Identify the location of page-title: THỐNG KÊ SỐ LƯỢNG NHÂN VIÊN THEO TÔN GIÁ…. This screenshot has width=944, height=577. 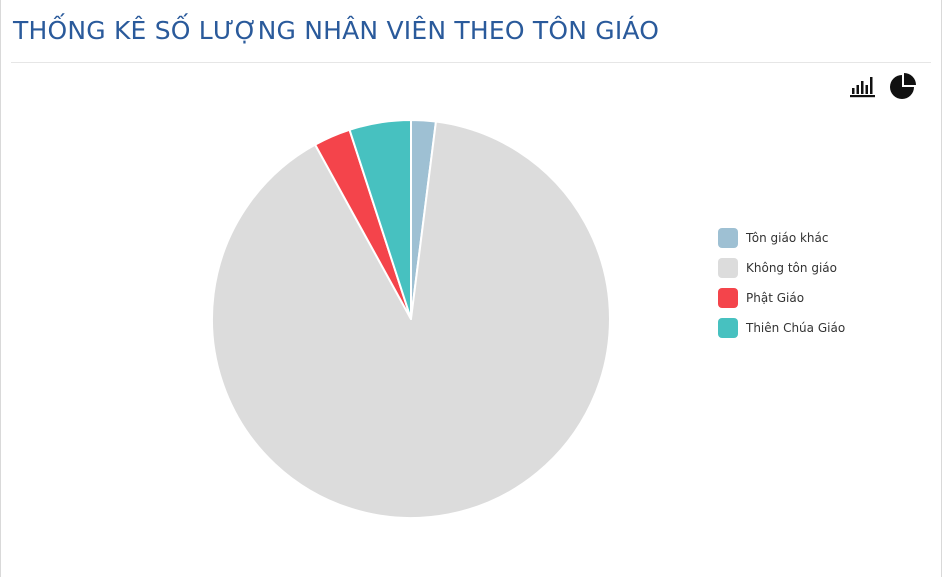
(336, 30).